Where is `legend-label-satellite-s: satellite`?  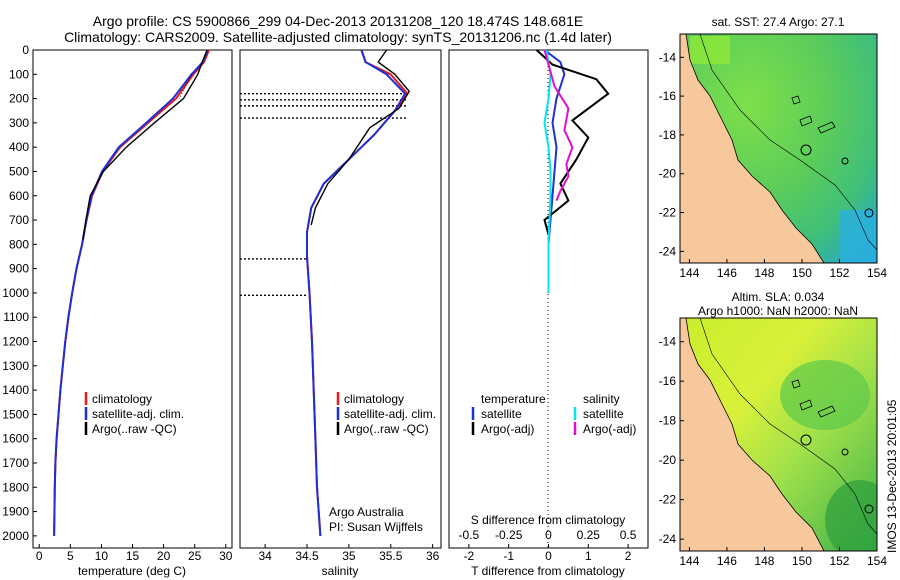 legend-label-satellite-s: satellite is located at coordinates (603, 414).